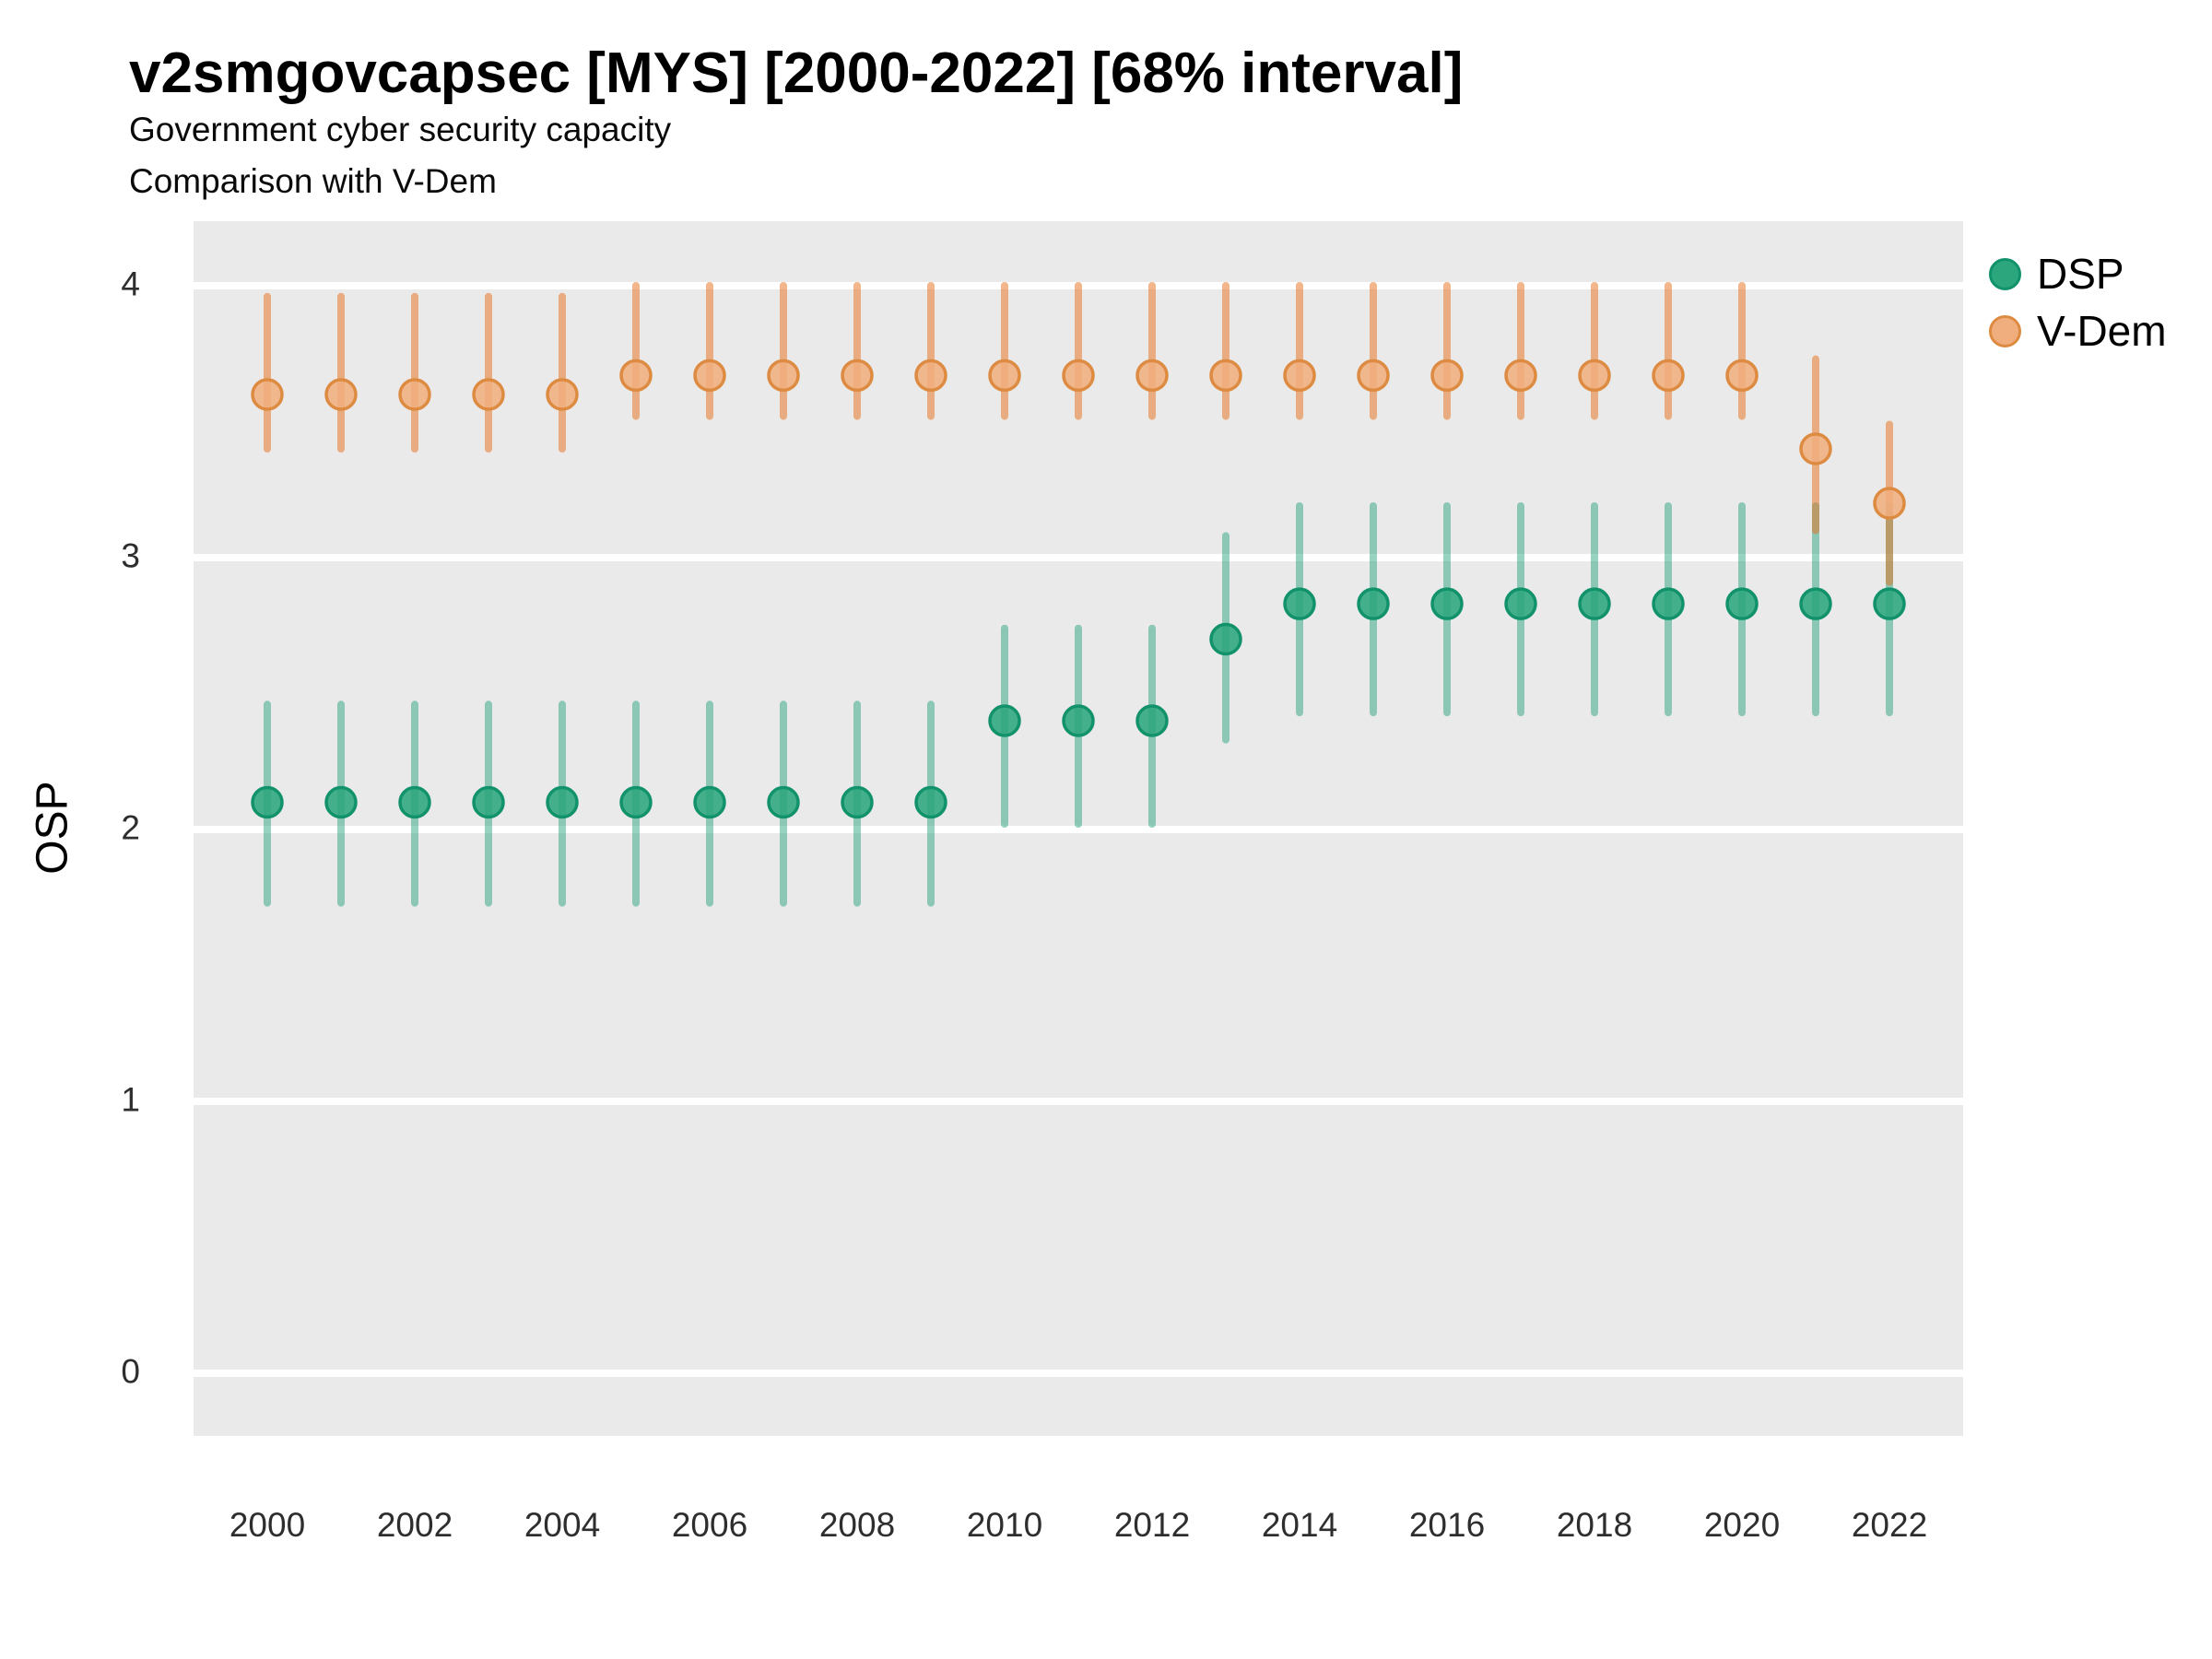 The height and width of the screenshot is (1659, 2212). Describe the element at coordinates (1742, 1525) in the screenshot. I see `x-tick-label-2020: 2020` at that location.